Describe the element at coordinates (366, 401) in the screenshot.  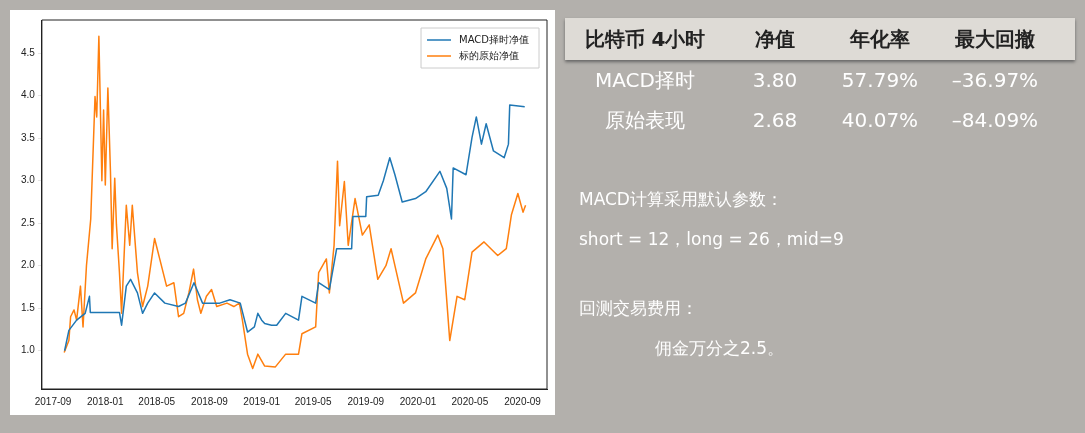
I see `x-tick-label: 2019-09` at that location.